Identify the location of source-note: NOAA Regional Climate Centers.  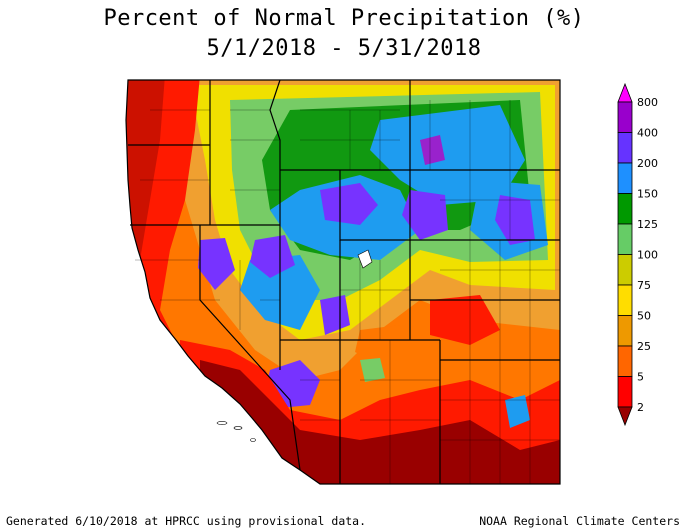
(579, 521).